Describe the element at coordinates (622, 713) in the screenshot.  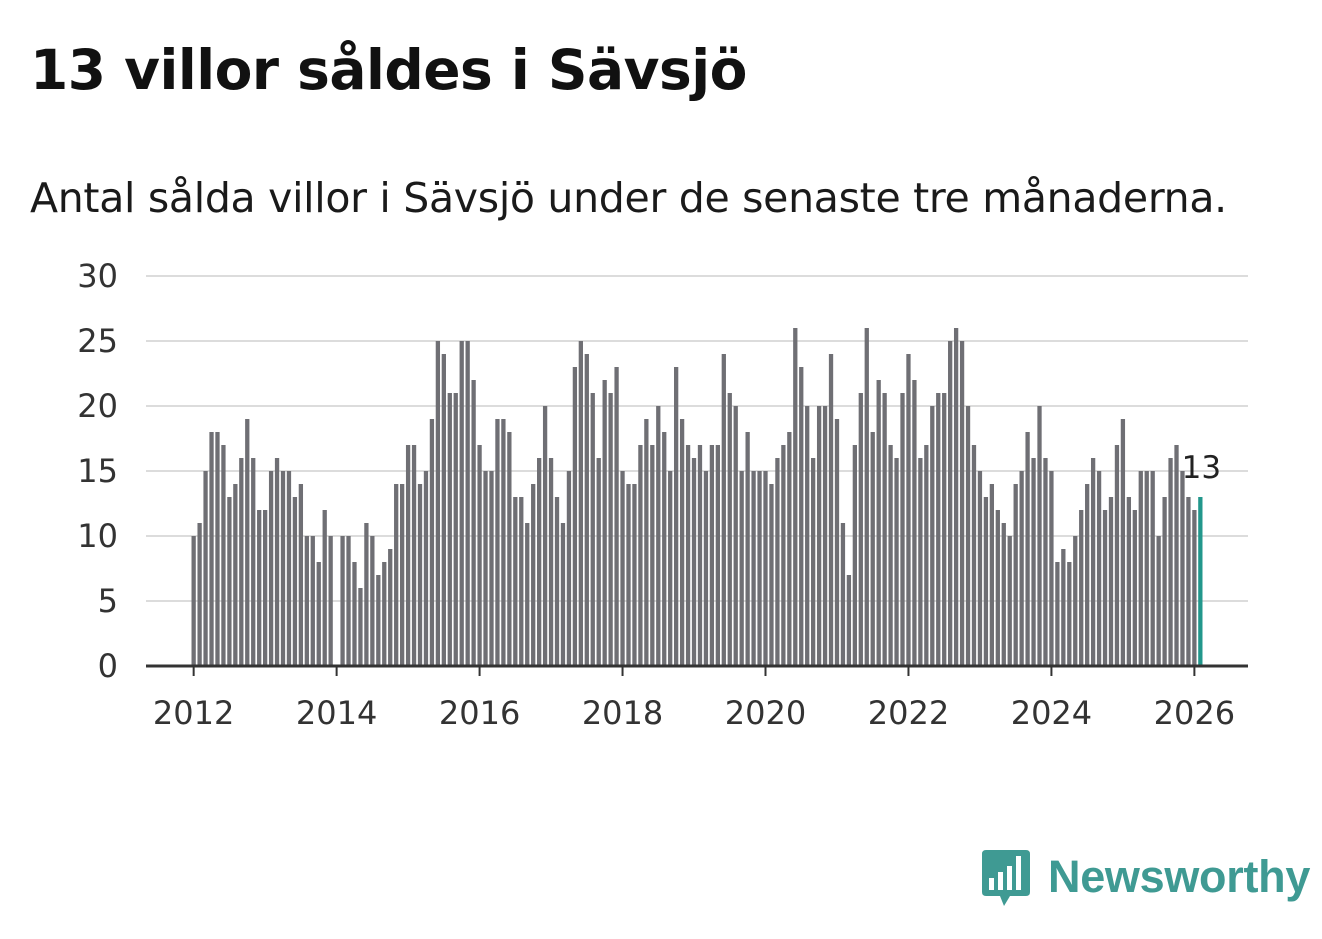
I see `x-tick-label: 2018` at that location.